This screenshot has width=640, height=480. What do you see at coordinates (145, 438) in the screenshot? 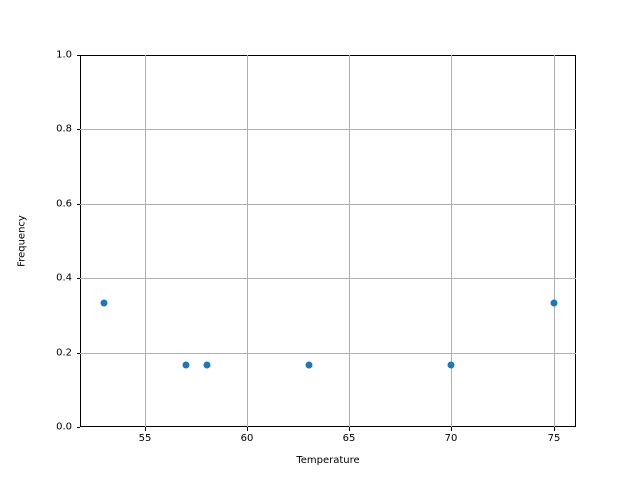
I see `x-tick-label: 55` at bounding box center [145, 438].